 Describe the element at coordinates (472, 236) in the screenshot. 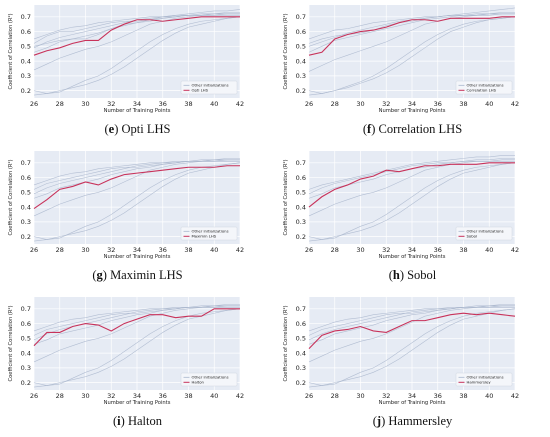

I see `legend-label: Sobol` at that location.